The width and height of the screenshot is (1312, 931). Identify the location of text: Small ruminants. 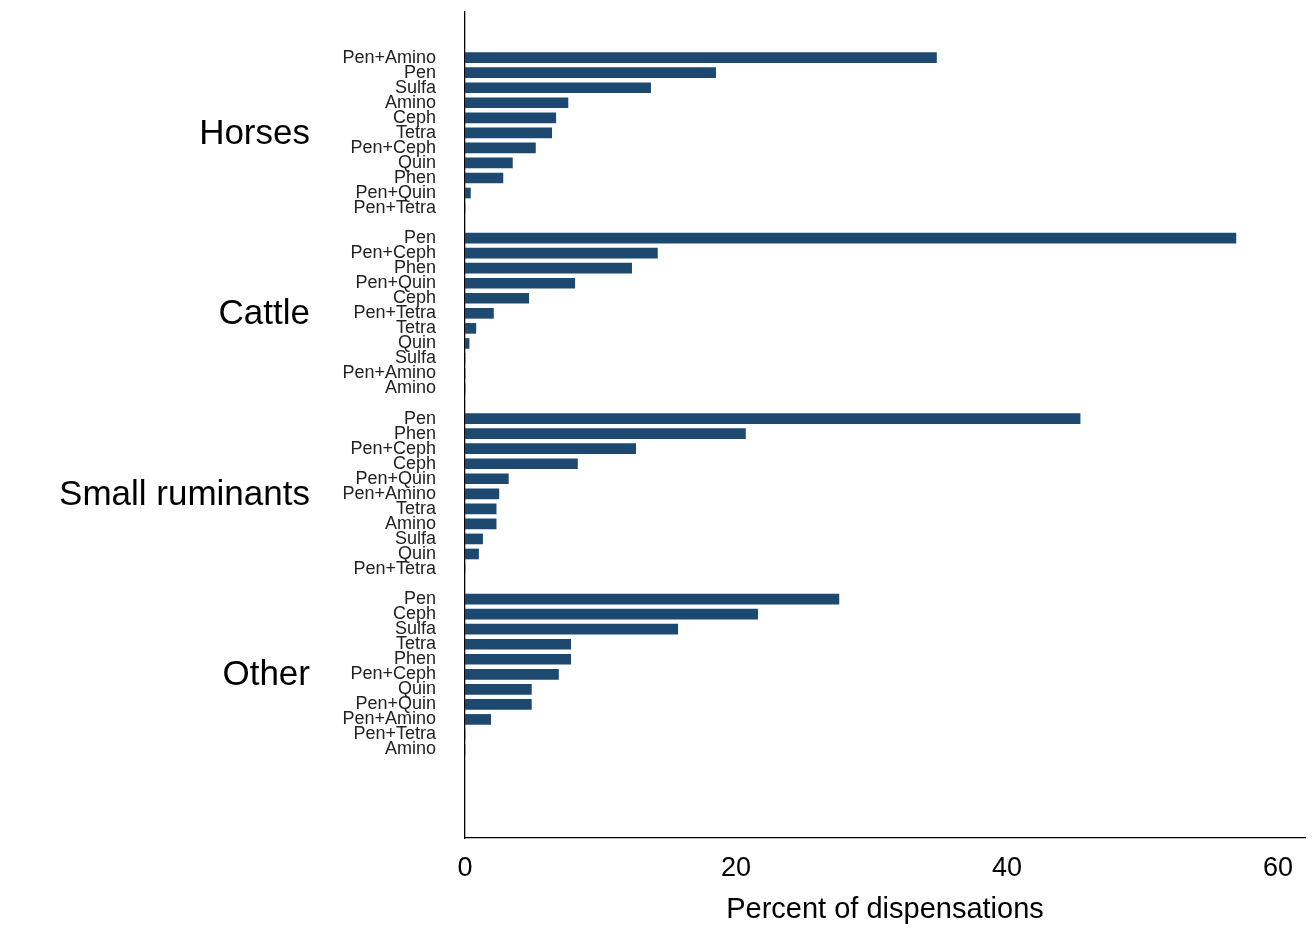
(184, 492).